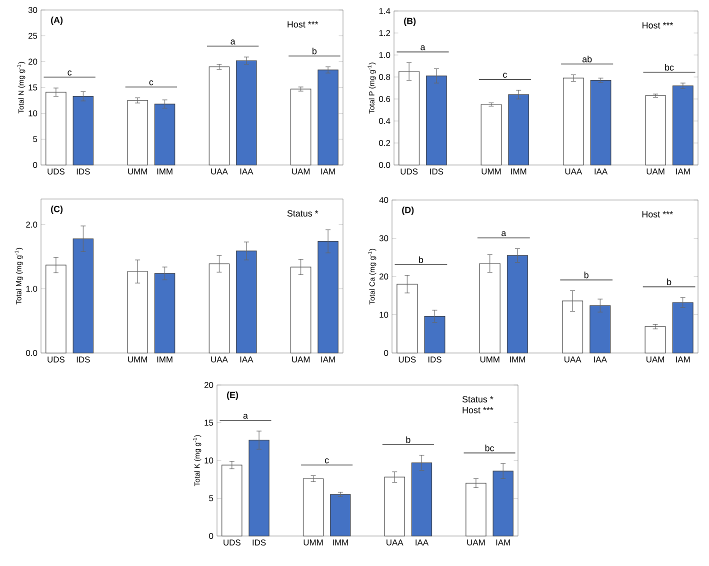  Describe the element at coordinates (384, 143) in the screenshot. I see `y-tick-label: 0.2` at that location.